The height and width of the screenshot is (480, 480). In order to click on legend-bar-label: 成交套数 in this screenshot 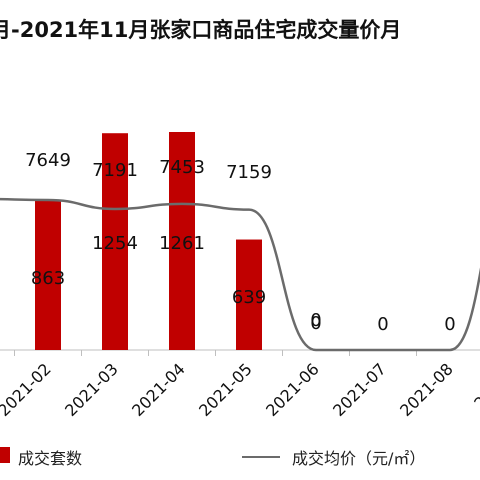, I will do `click(50, 458)`.